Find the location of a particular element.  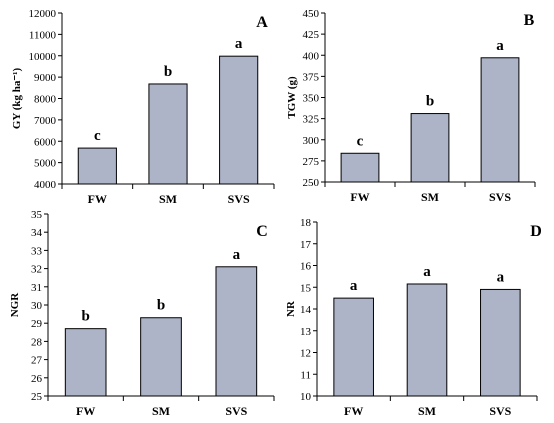

y-tick-label: 13 is located at coordinates (306, 332).